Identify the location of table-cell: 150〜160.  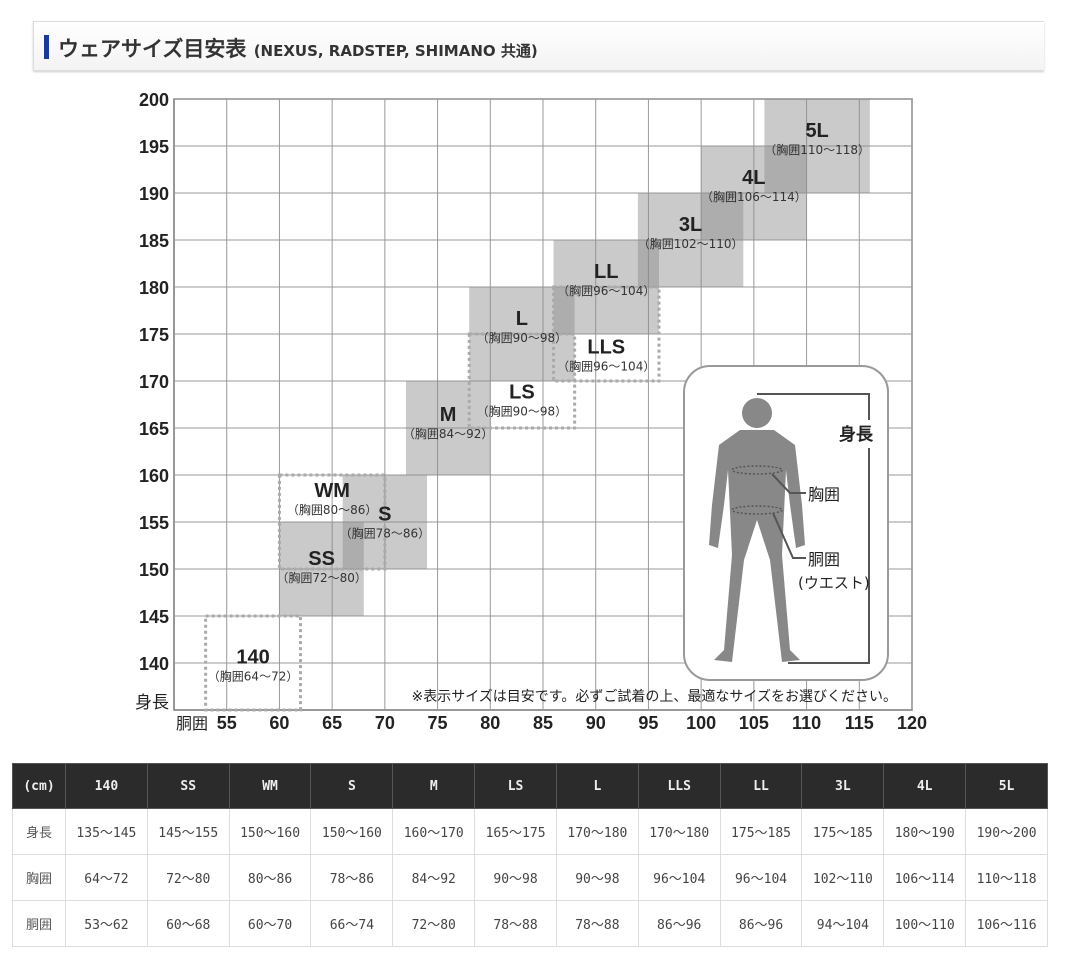
(352, 831).